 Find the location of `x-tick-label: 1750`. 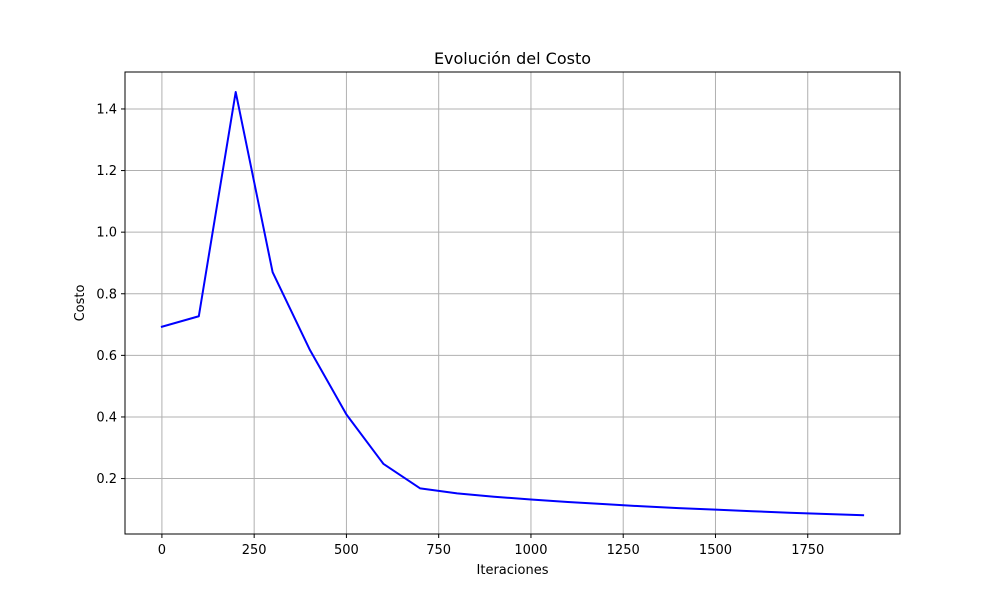

x-tick-label: 1750 is located at coordinates (807, 550).